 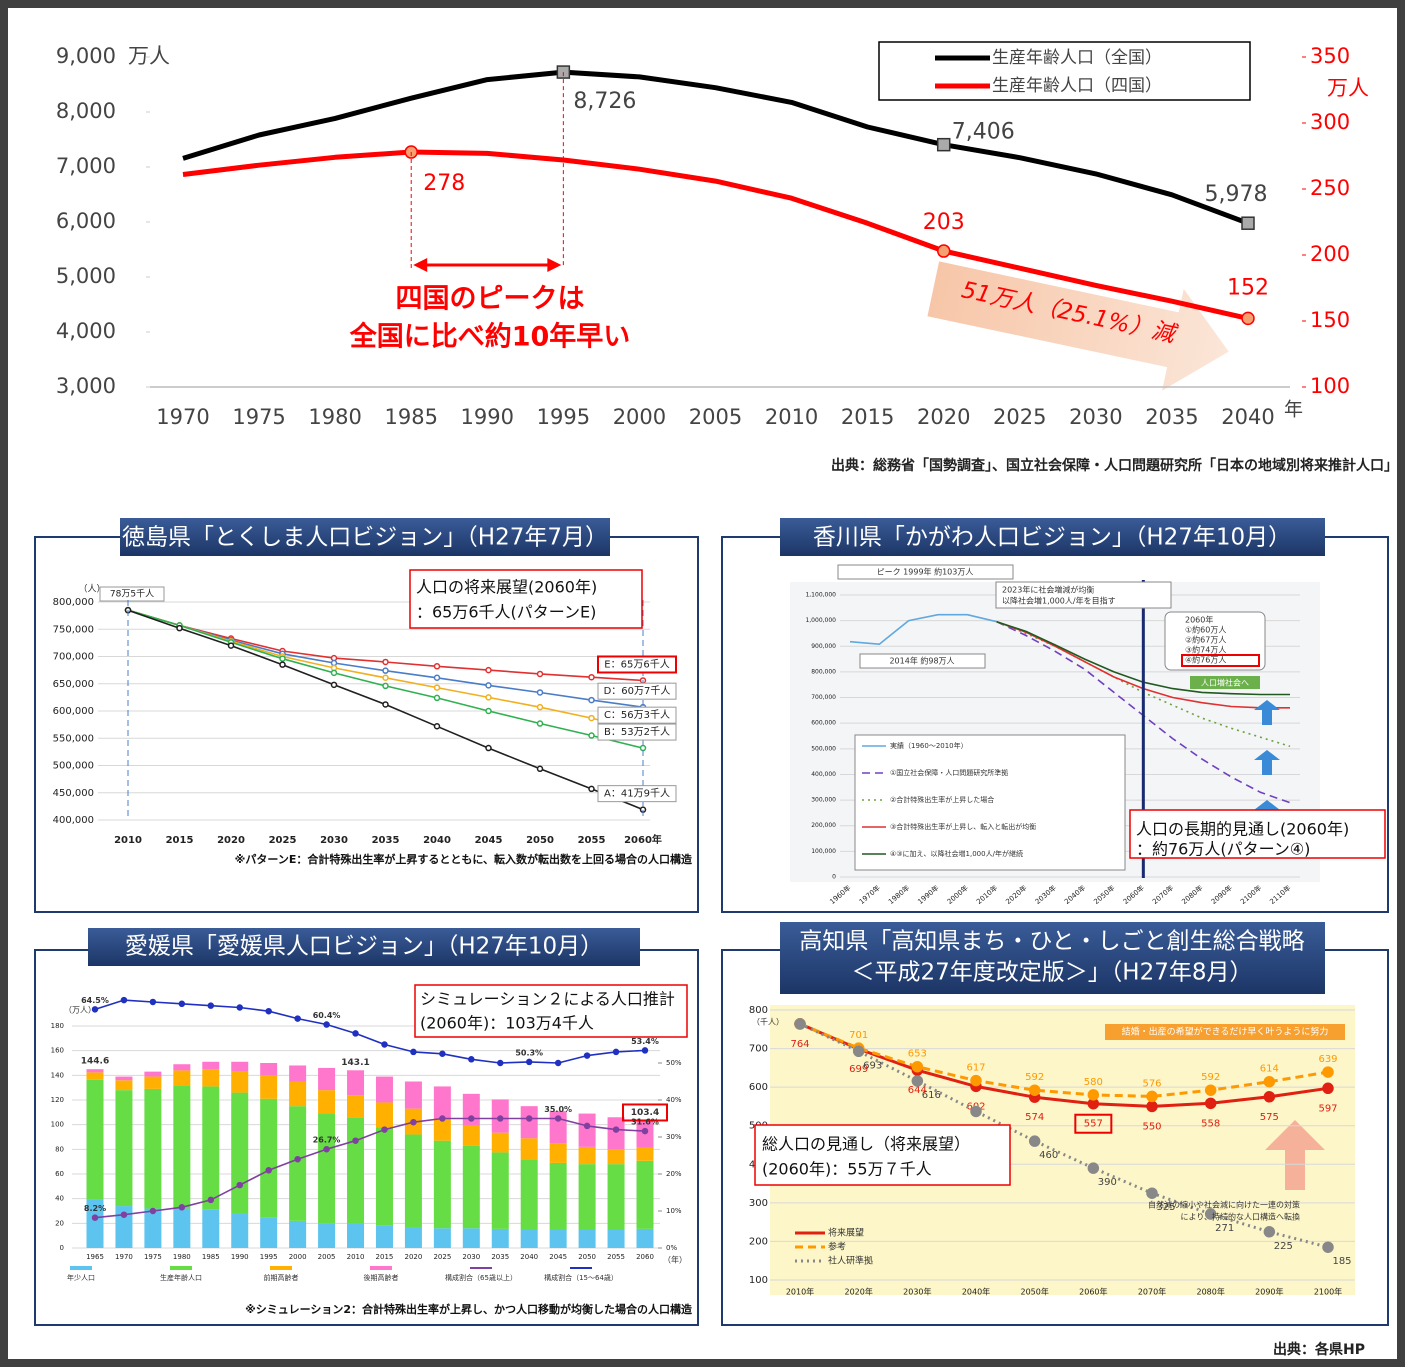 I want to click on note: 2023年に社会増減が均衡, so click(x=1048, y=590).